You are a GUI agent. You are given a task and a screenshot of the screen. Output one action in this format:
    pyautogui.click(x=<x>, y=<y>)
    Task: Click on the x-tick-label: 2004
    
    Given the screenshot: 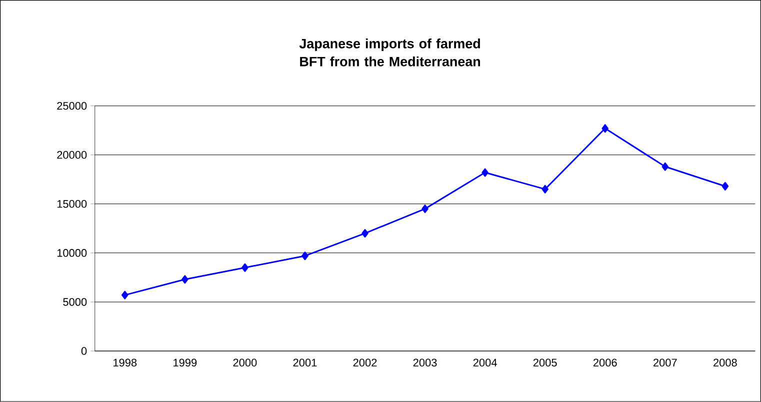 What is the action you would take?
    pyautogui.click(x=485, y=362)
    